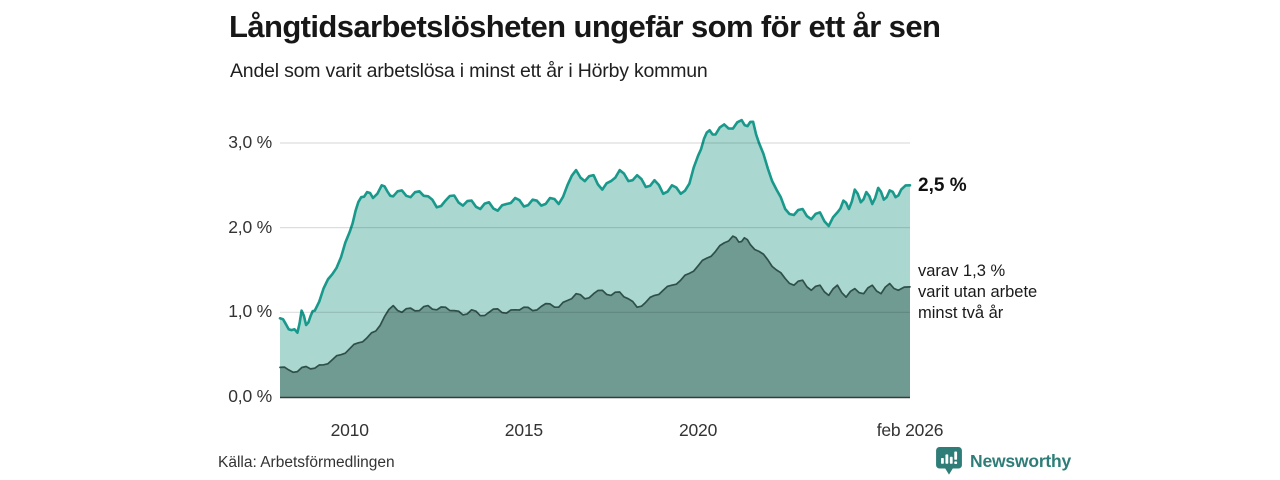 The image size is (1280, 480). I want to click on y-tick-label: 3,0 %, so click(250, 141).